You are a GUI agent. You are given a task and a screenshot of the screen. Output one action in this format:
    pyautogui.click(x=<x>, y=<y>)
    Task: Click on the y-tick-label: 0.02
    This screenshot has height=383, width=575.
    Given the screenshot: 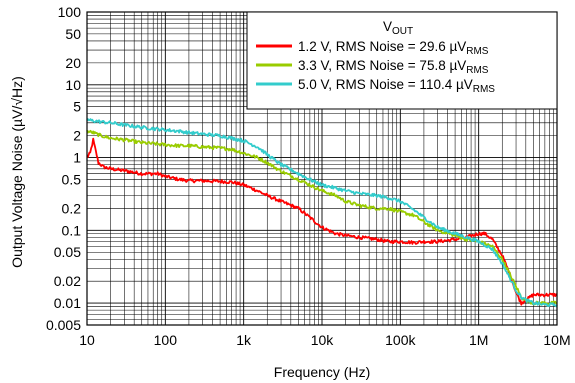 What is the action you would take?
    pyautogui.click(x=67, y=281)
    